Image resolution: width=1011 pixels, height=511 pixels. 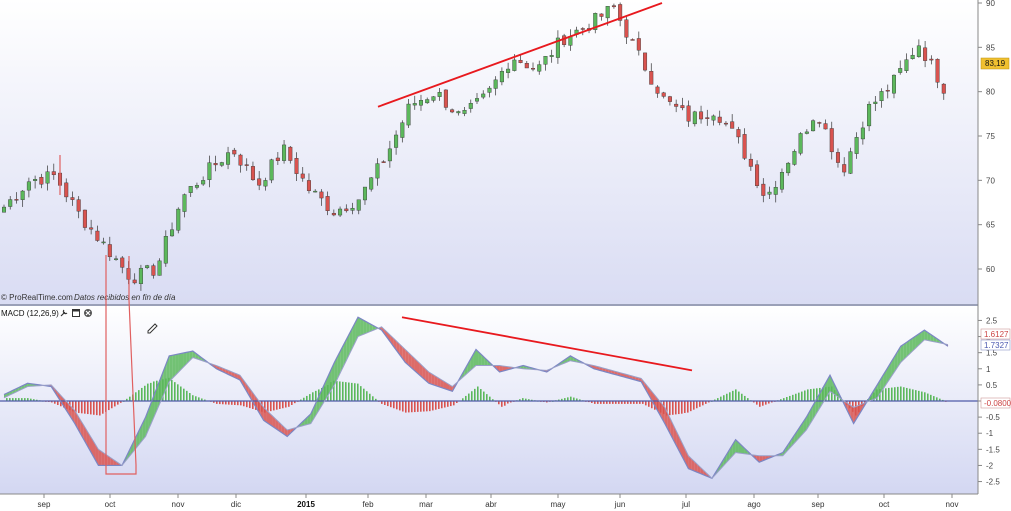 I want to click on last-price-tag: 83,19, so click(x=995, y=63).